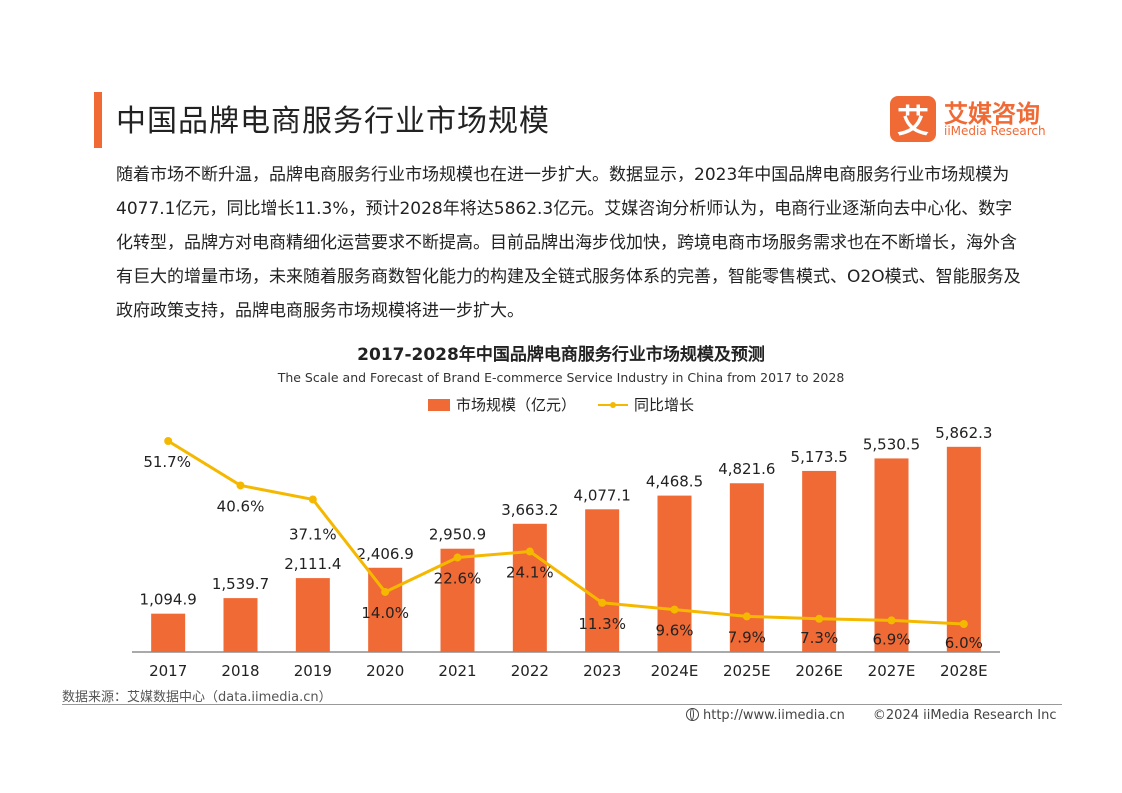 The image size is (1122, 793). What do you see at coordinates (313, 671) in the screenshot?
I see `x-tick-2019: 2019` at bounding box center [313, 671].